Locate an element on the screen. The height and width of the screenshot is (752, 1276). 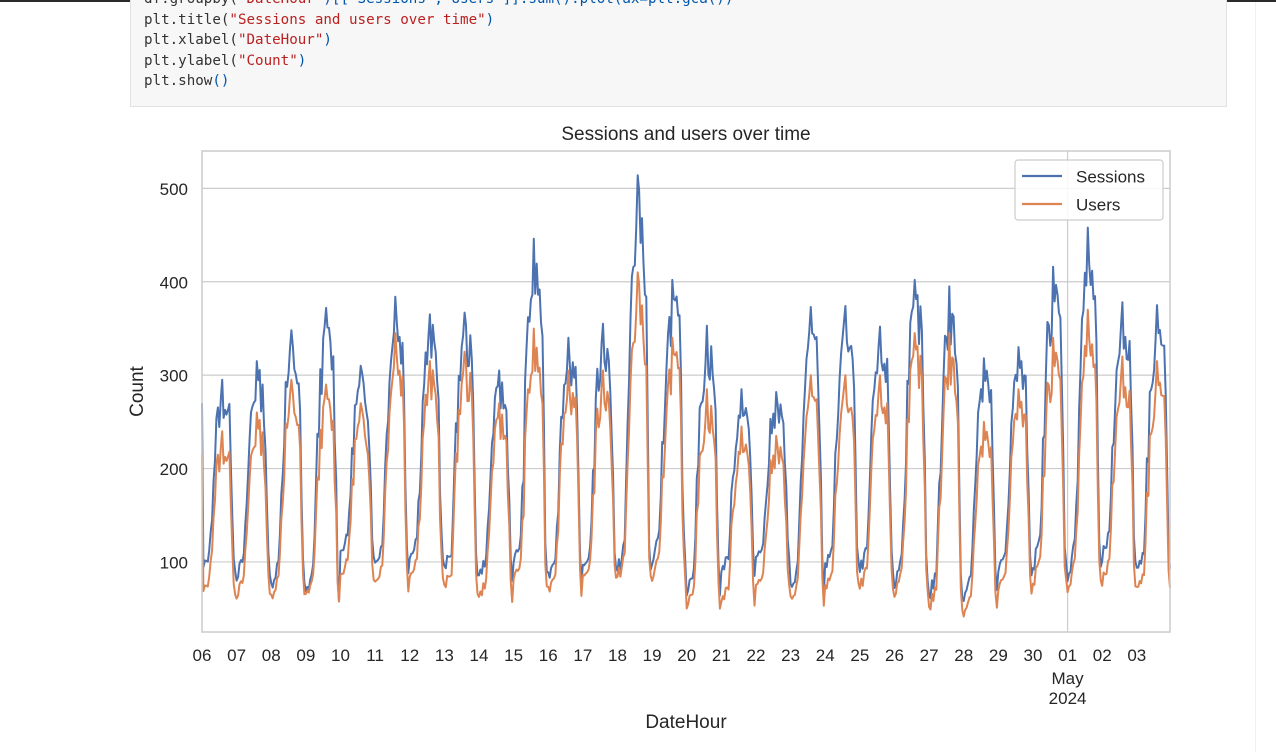
x-tick-label: 18 is located at coordinates (617, 655).